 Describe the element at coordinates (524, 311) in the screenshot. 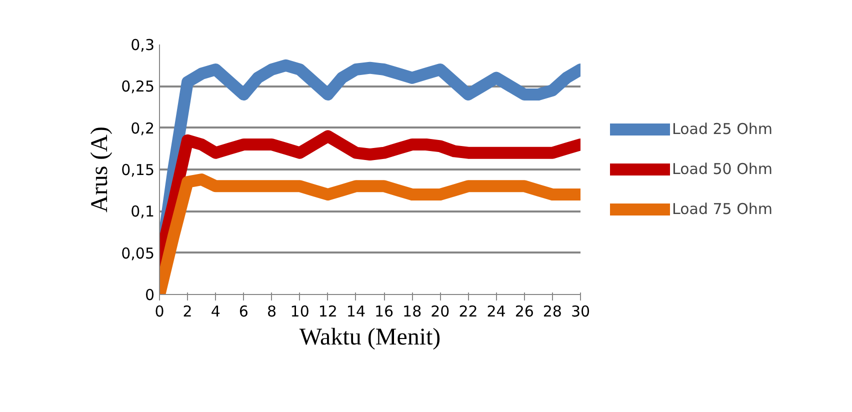

I see `x-tick-label: 26` at that location.